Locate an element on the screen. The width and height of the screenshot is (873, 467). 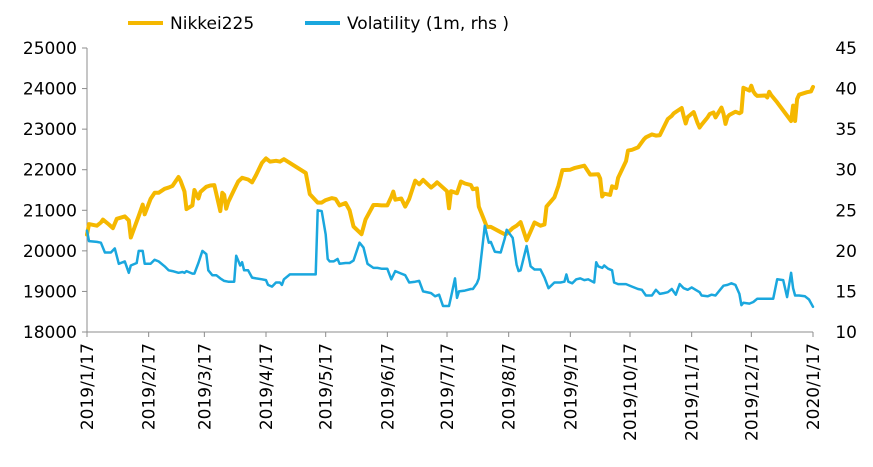
y-right-tick-label: 10 is located at coordinates (846, 333).